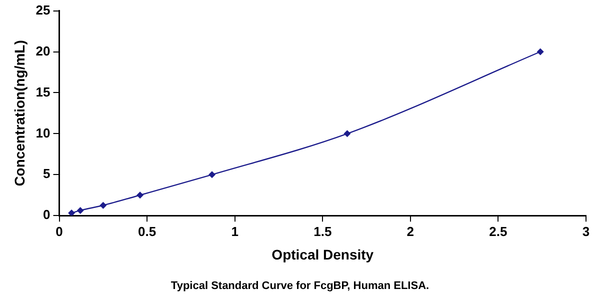 Image resolution: width=600 pixels, height=301 pixels. What do you see at coordinates (43, 92) in the screenshot?
I see `y-tick-label: 15` at bounding box center [43, 92].